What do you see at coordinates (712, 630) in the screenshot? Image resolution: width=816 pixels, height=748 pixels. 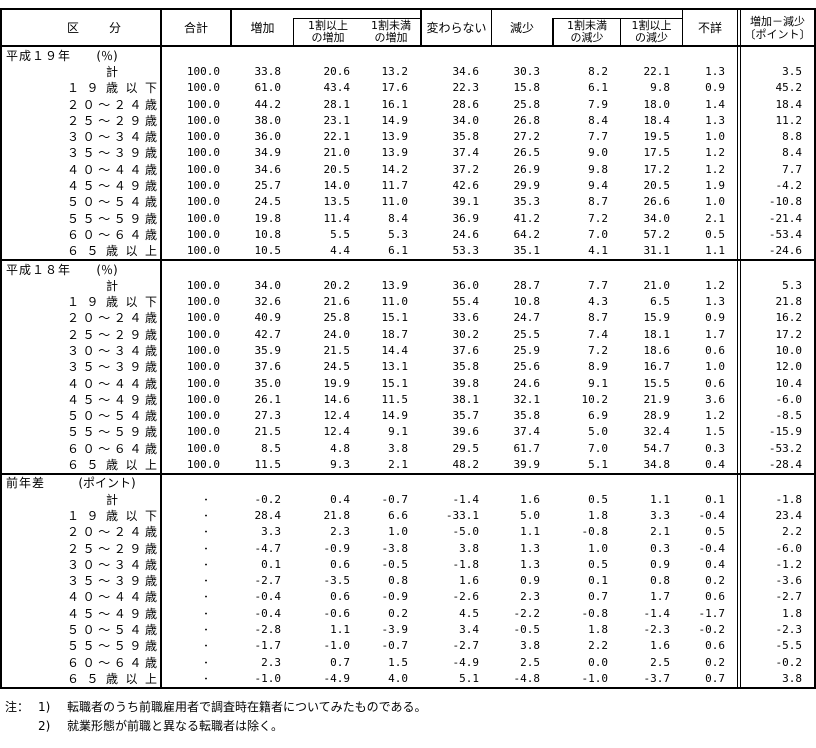 I see `value-cell: -0.2` at bounding box center [712, 630].